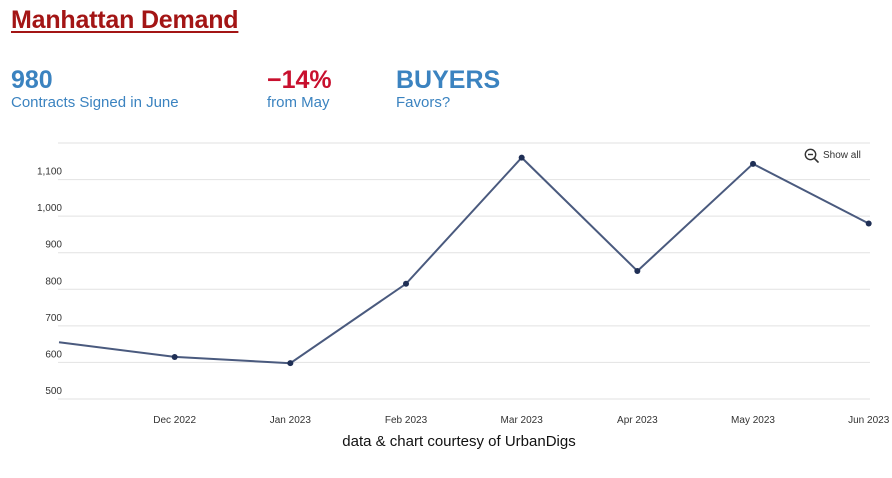 This screenshot has width=892, height=478. I want to click on stat-favors: BUYERS Favors?, so click(448, 89).